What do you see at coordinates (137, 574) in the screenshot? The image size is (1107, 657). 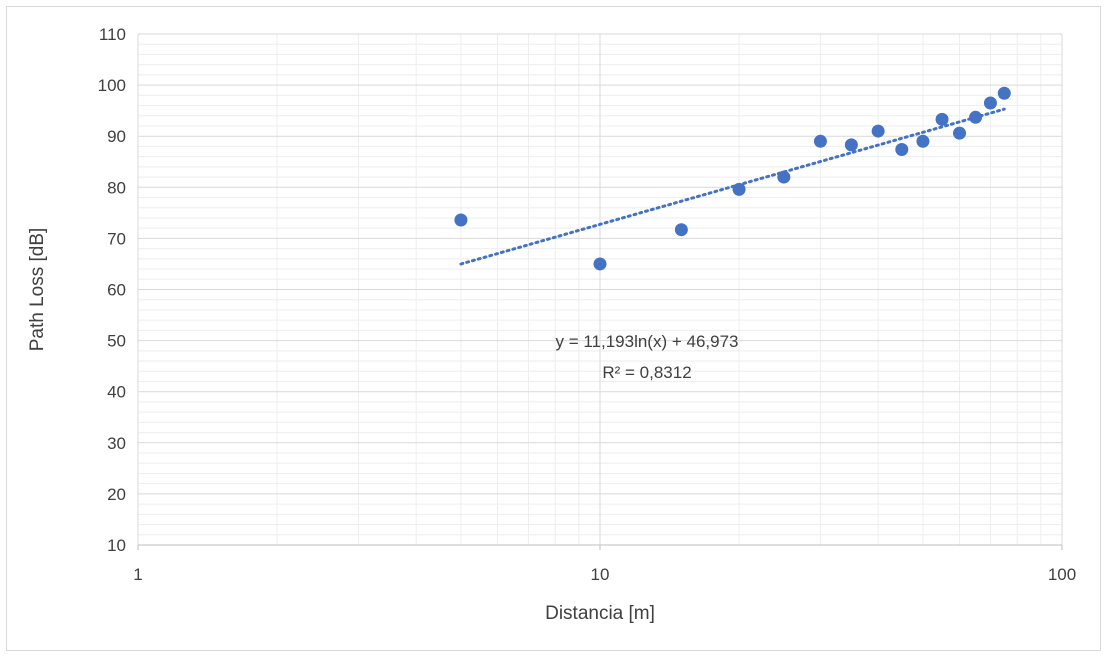 I see `x-tick-label: 1` at bounding box center [137, 574].